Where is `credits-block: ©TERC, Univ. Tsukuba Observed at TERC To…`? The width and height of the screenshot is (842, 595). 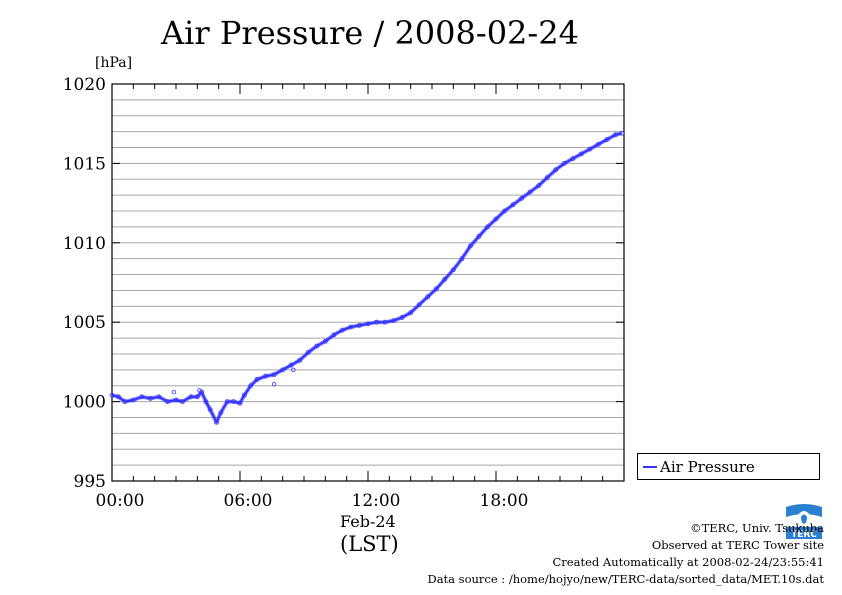 credits-block: ©TERC, Univ. Tsukuba Observed at TERC To… is located at coordinates (625, 554).